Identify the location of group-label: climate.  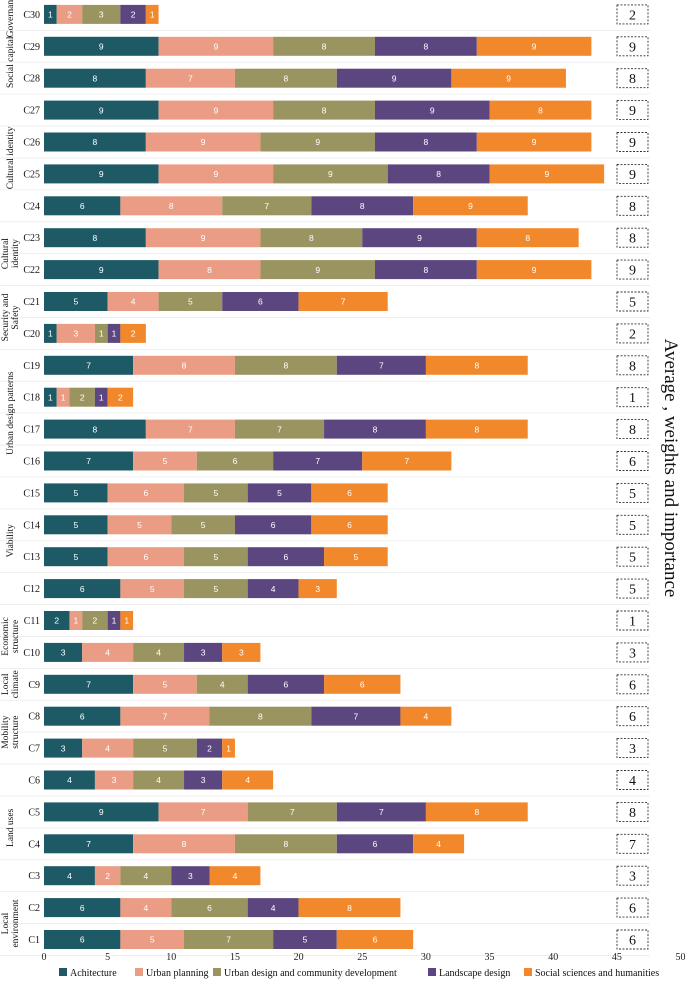
(16, 684).